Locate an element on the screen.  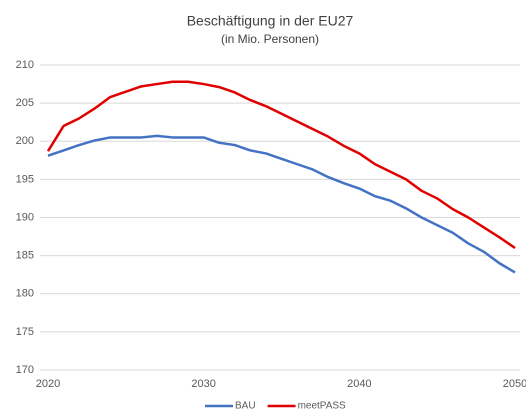
y-tick-label: 170 is located at coordinates (25, 370).